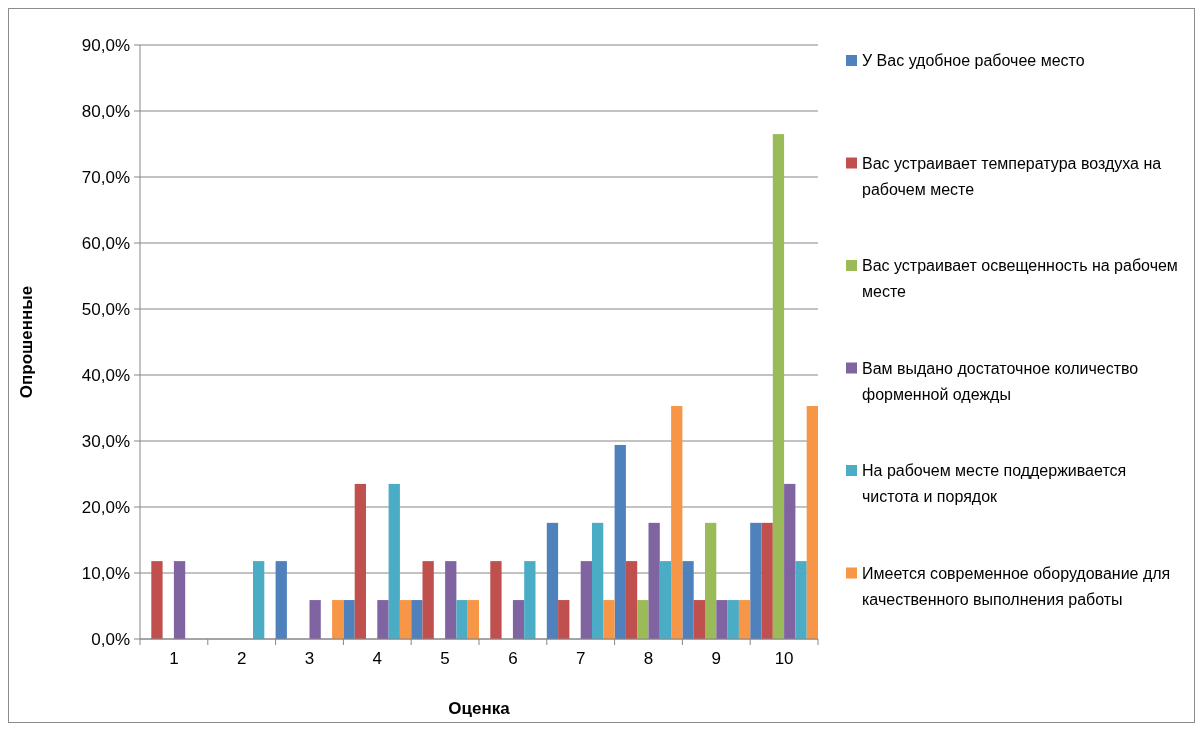  Describe the element at coordinates (1000, 381) in the screenshot. I see `legend-label: Вам выдано достаточное количество форменной одежды` at that location.